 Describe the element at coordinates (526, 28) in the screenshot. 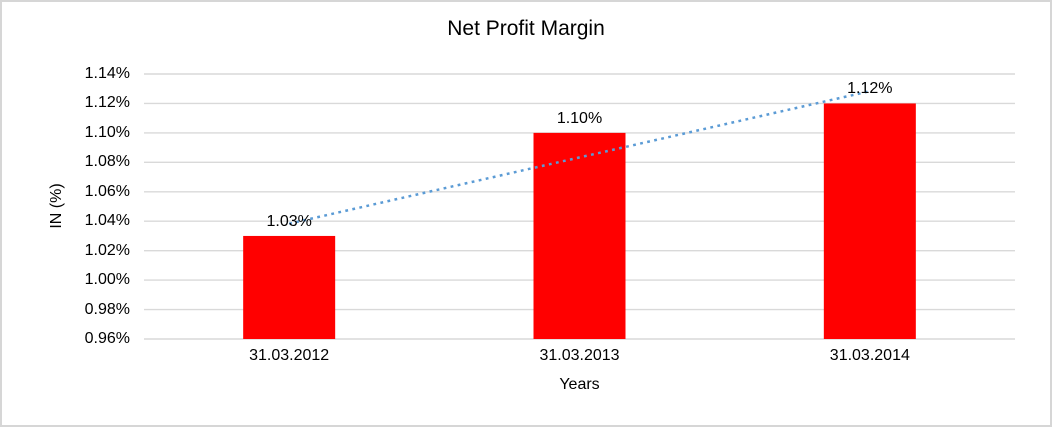

I see `chart-title: Net Profit Margin` at that location.